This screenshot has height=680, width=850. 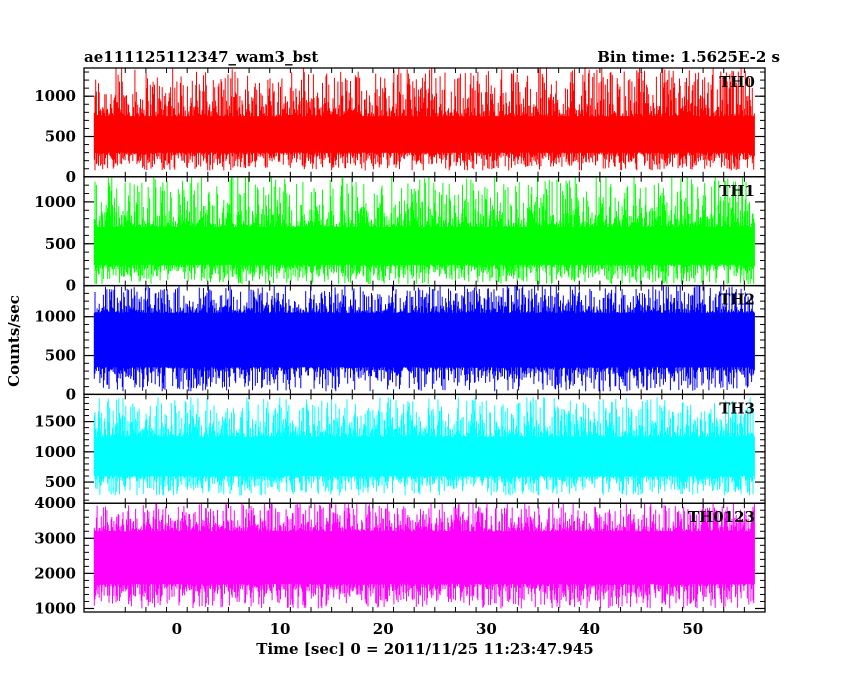 I want to click on panel-label-th3: TH3, so click(x=737, y=408).